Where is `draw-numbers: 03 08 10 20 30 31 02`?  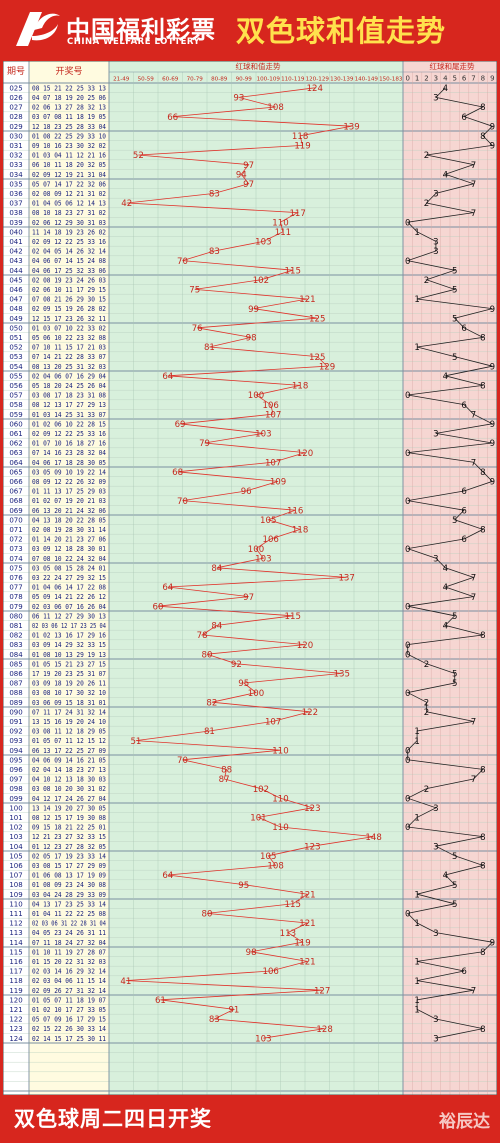 draw-numbers: 03 08 10 20 30 31 02 is located at coordinates (69, 789).